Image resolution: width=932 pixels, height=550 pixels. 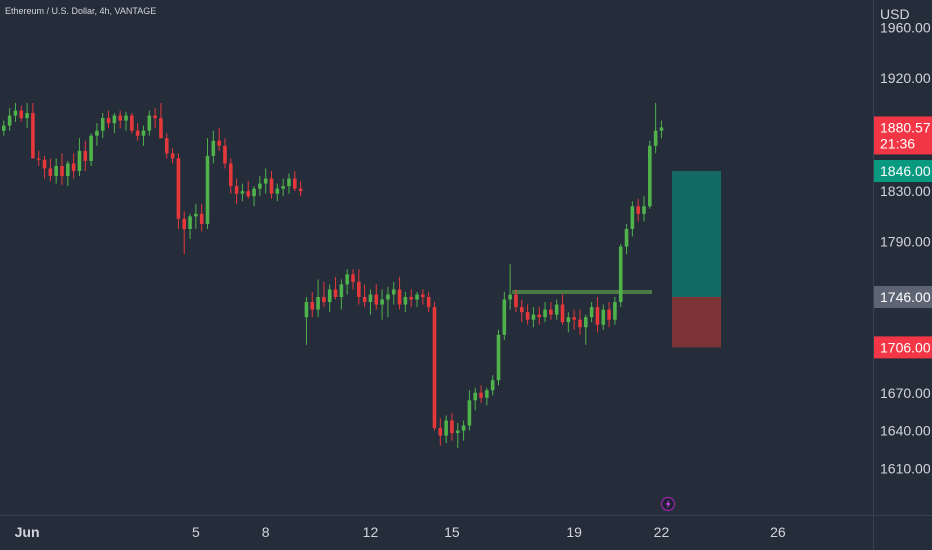 What do you see at coordinates (371, 532) in the screenshot?
I see `date-tick-label: 12` at bounding box center [371, 532].